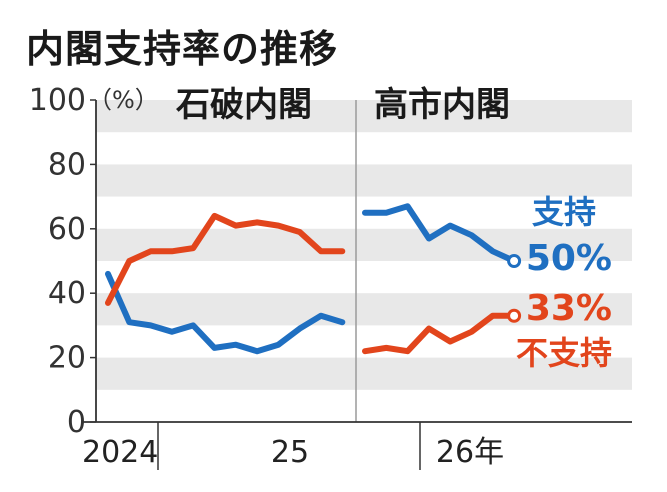  What do you see at coordinates (67, 229) in the screenshot?
I see `y-tick-label: 60` at bounding box center [67, 229].